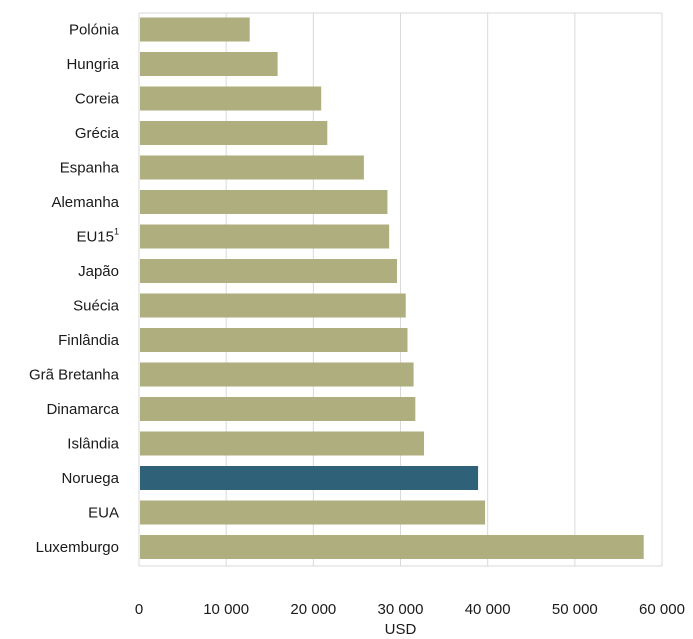 This screenshot has height=639, width=693. Describe the element at coordinates (401, 629) in the screenshot. I see `x-axis-title: USD` at that location.